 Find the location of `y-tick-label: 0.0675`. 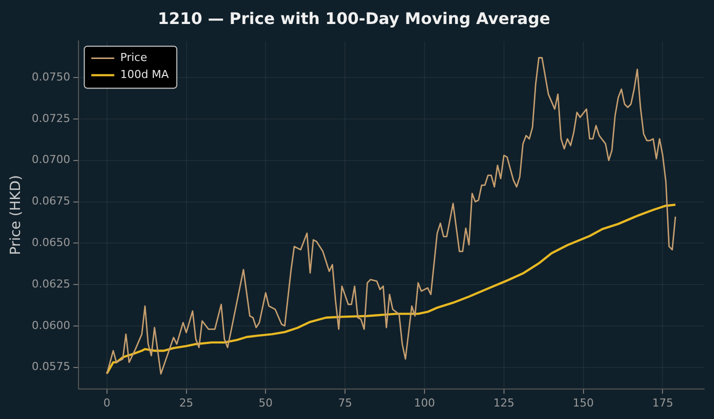

y-tick-label: 0.0675 is located at coordinates (51, 201).